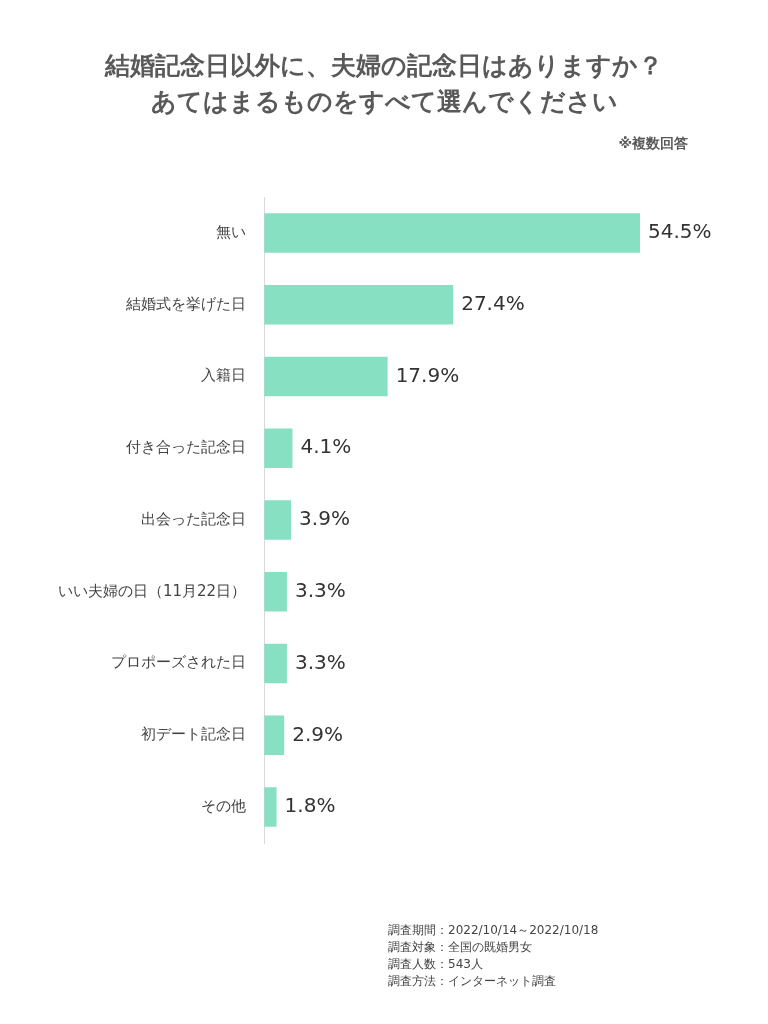 The height and width of the screenshot is (1024, 768). I want to click on text: 調査期間：2022/10/14～2022/10/18, so click(493, 930).